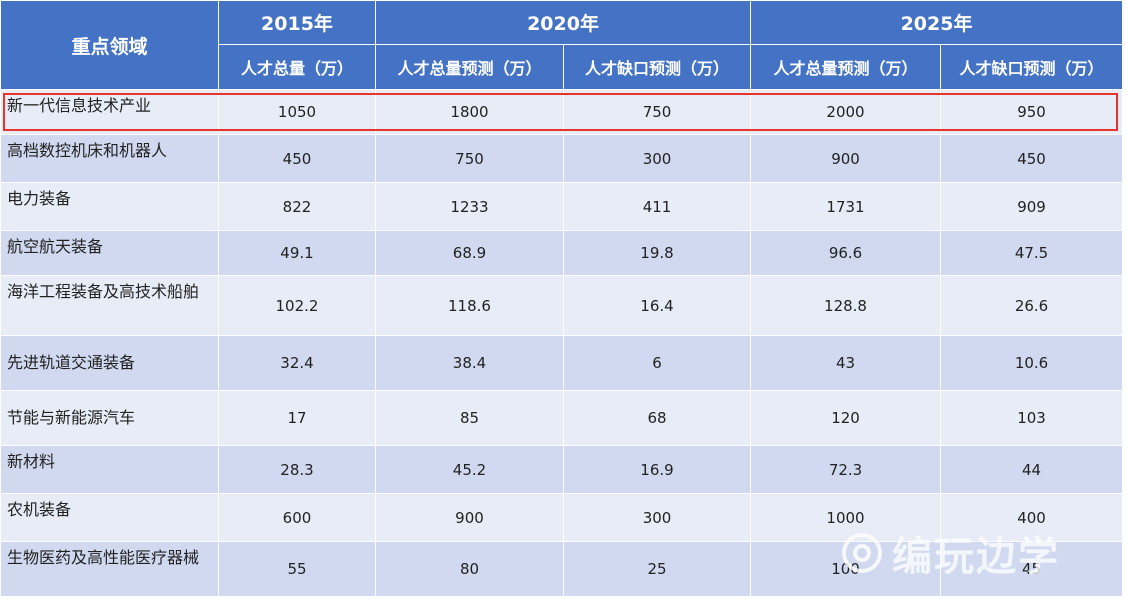  Describe the element at coordinates (1032, 206) in the screenshot. I see `table-cell: 909` at that location.